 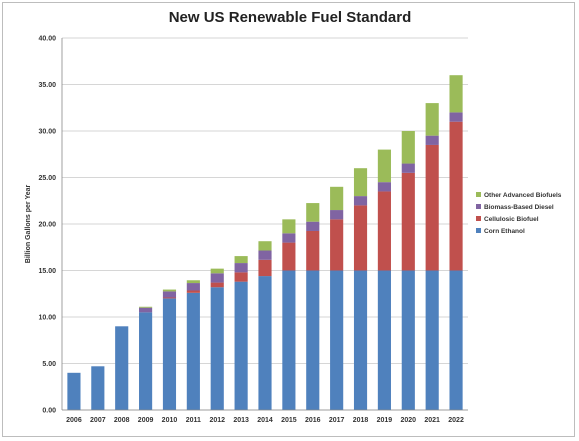 What do you see at coordinates (408, 221) in the screenshot?
I see `bar-segment-cellulosic-biofuel-2020` at bounding box center [408, 221].